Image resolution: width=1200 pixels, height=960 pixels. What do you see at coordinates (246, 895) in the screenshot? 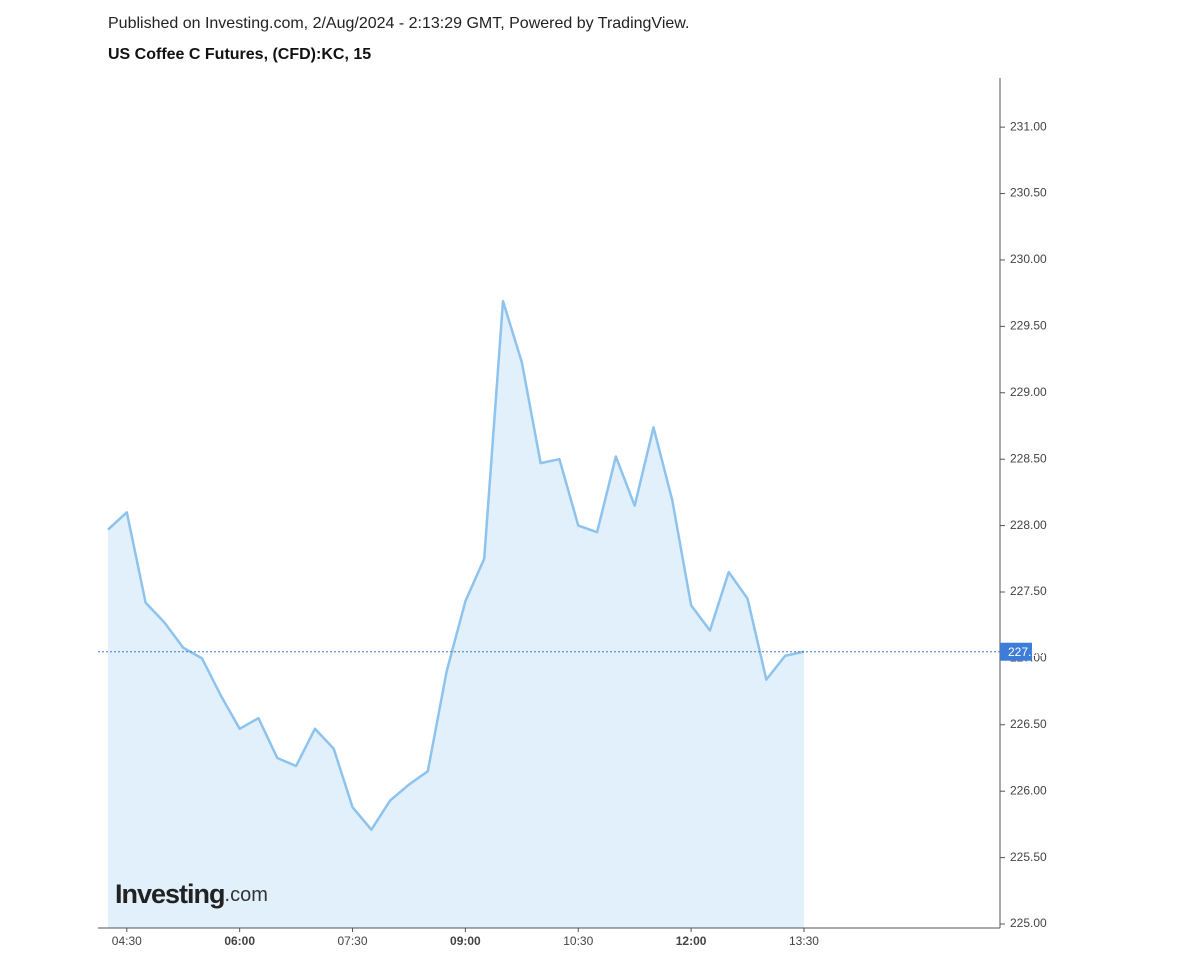
I see `logo-suffix: .com` at bounding box center [246, 895].